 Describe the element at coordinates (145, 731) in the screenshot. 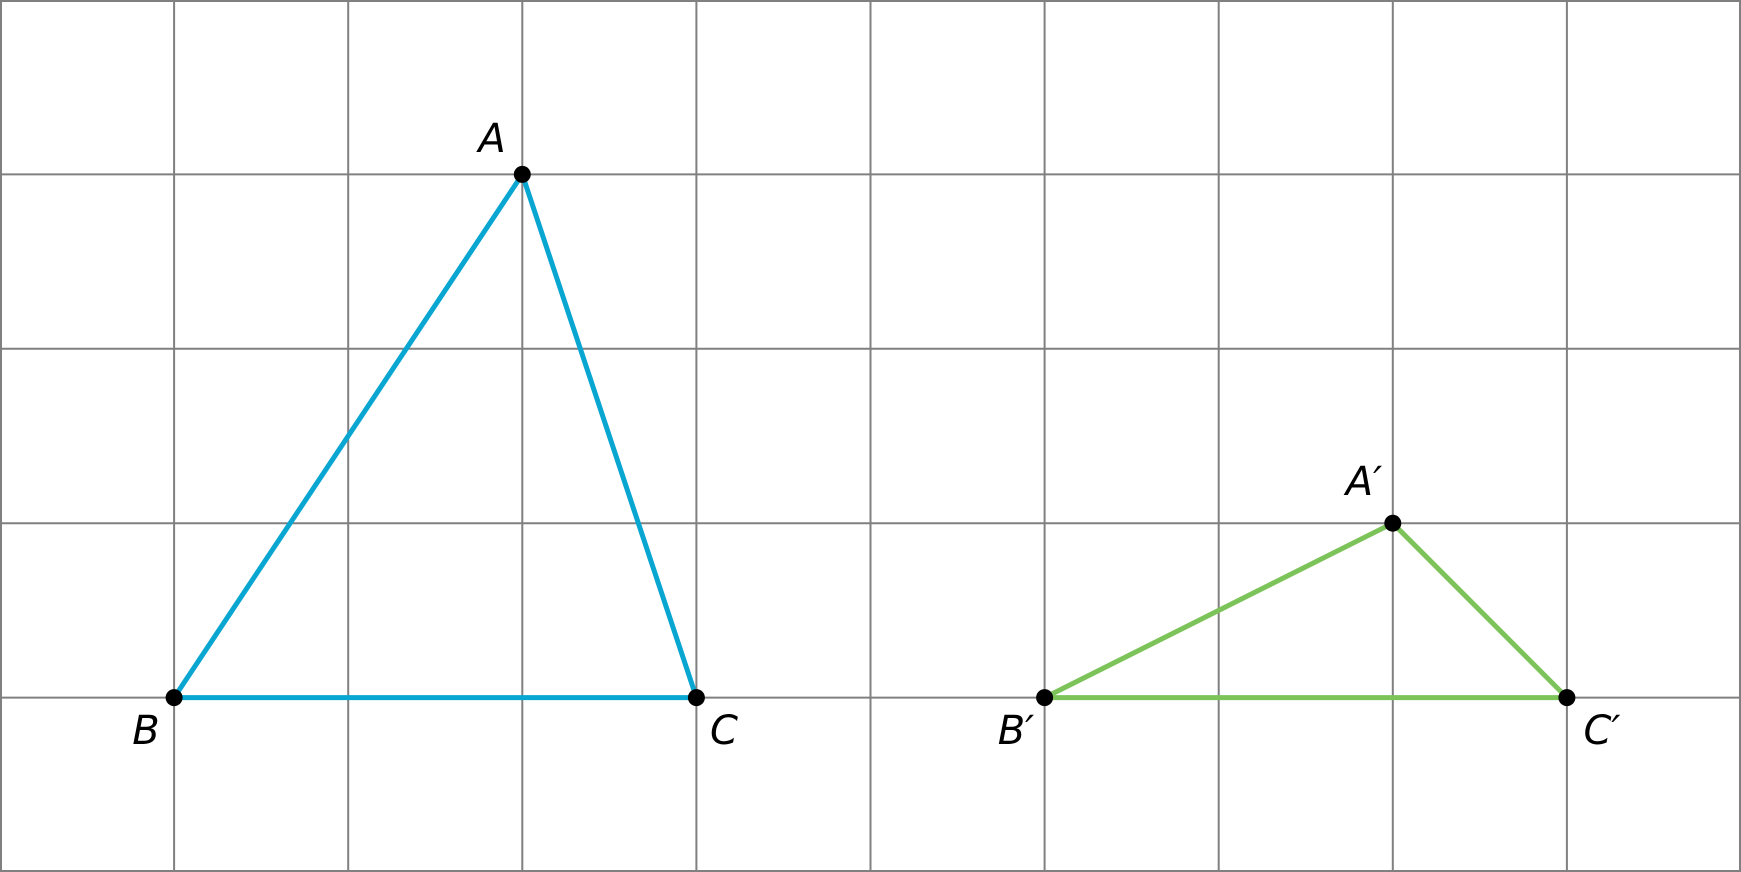

I see `vertex-label: B` at that location.